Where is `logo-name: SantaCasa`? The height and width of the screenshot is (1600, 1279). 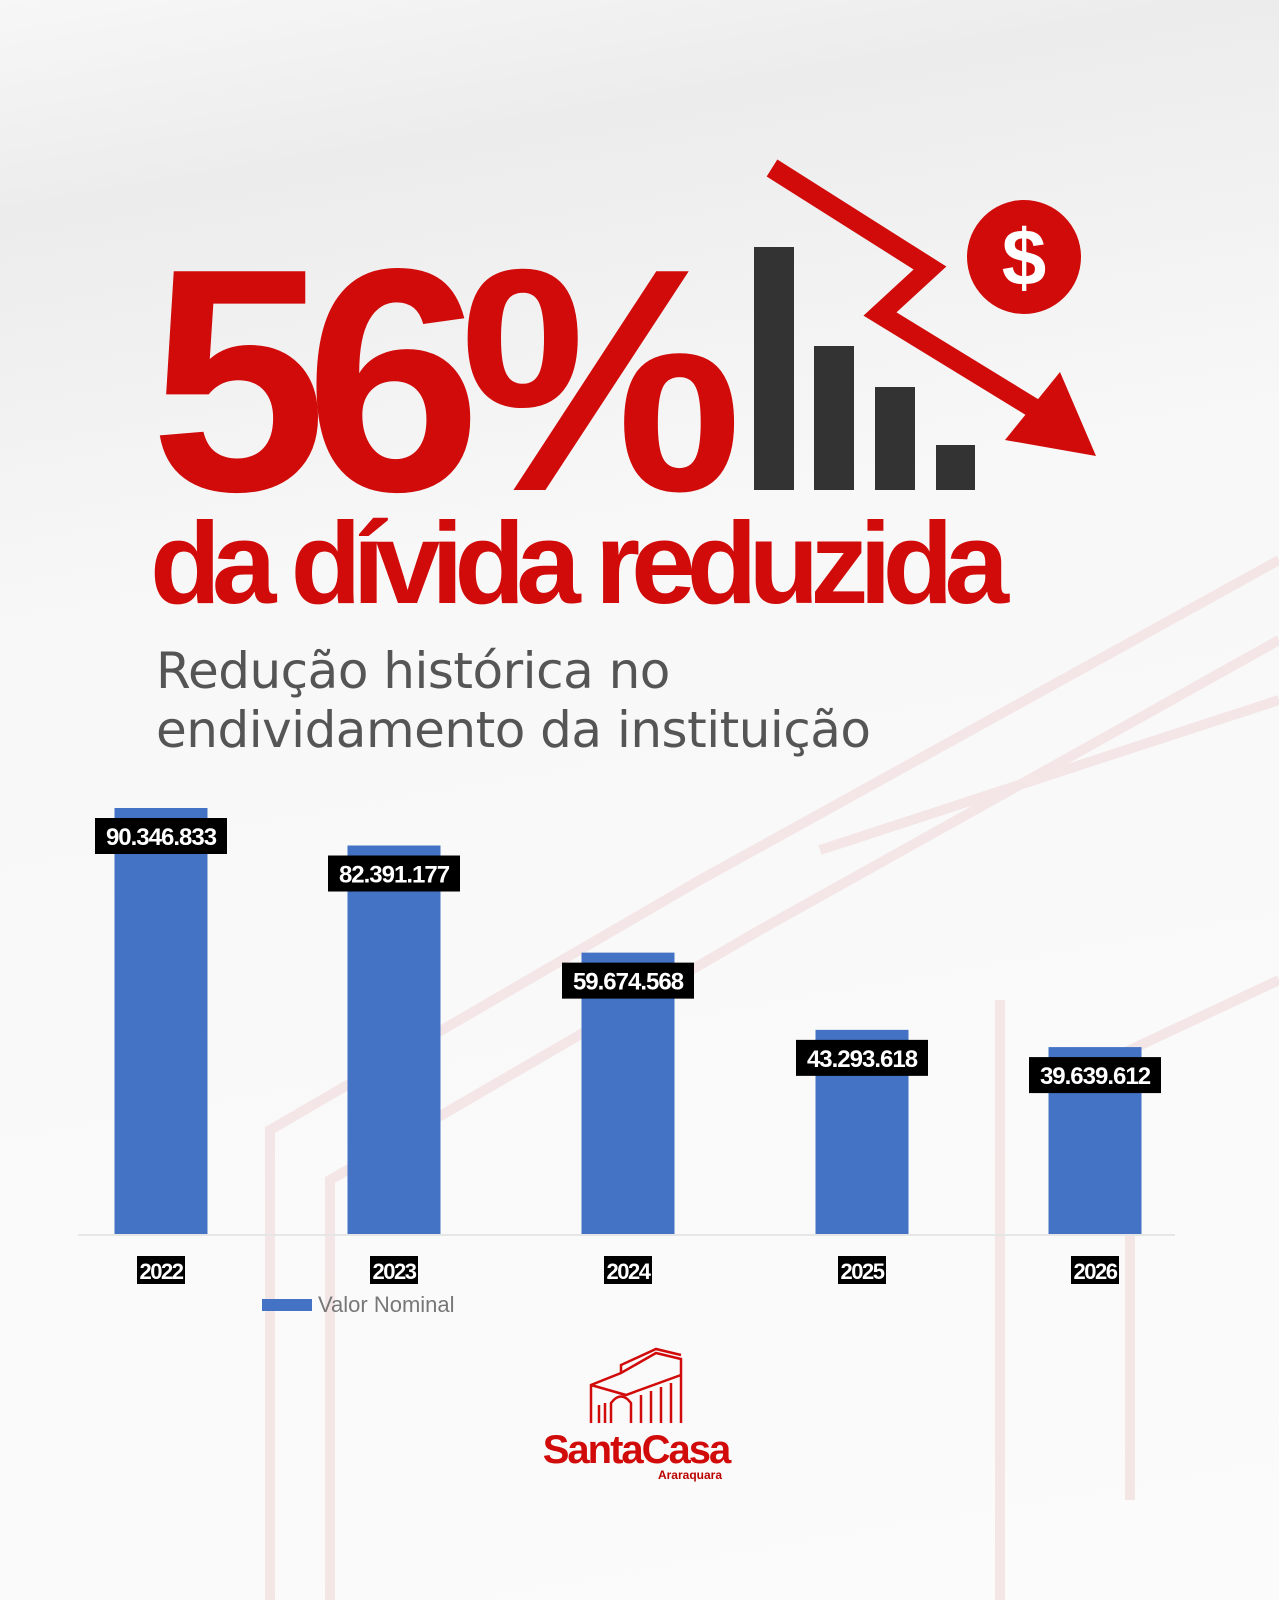 logo-name: SantaCasa is located at coordinates (637, 1450).